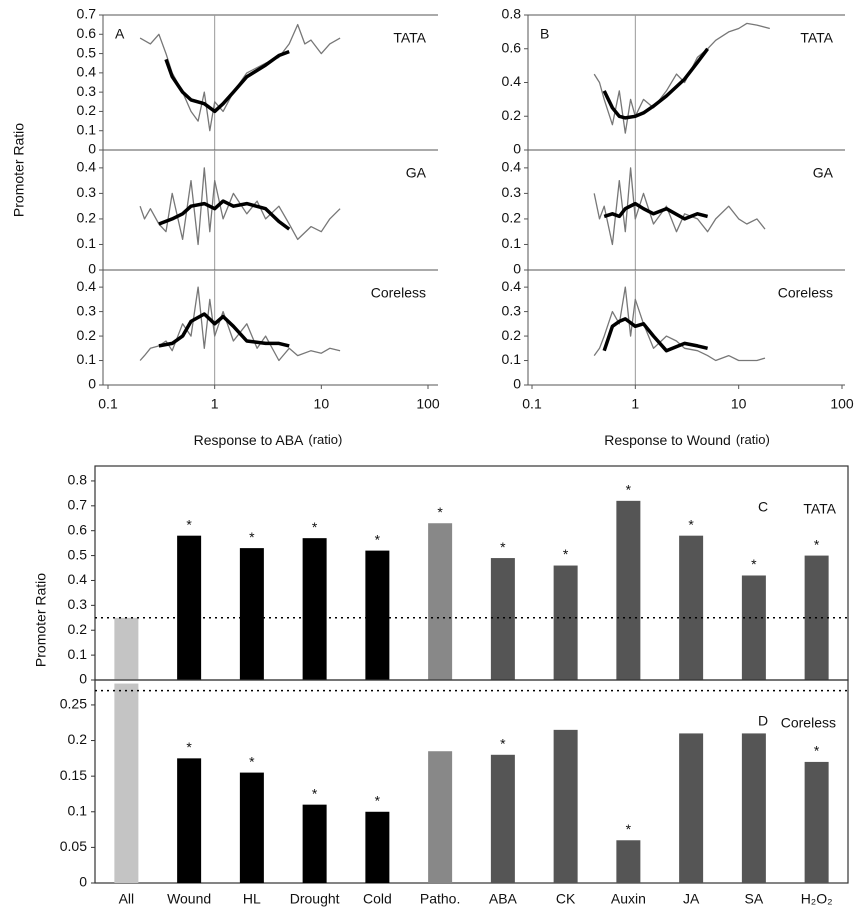 This screenshot has width=864, height=914. What do you see at coordinates (763, 507) in the screenshot?
I see `panel-label: C` at bounding box center [763, 507].